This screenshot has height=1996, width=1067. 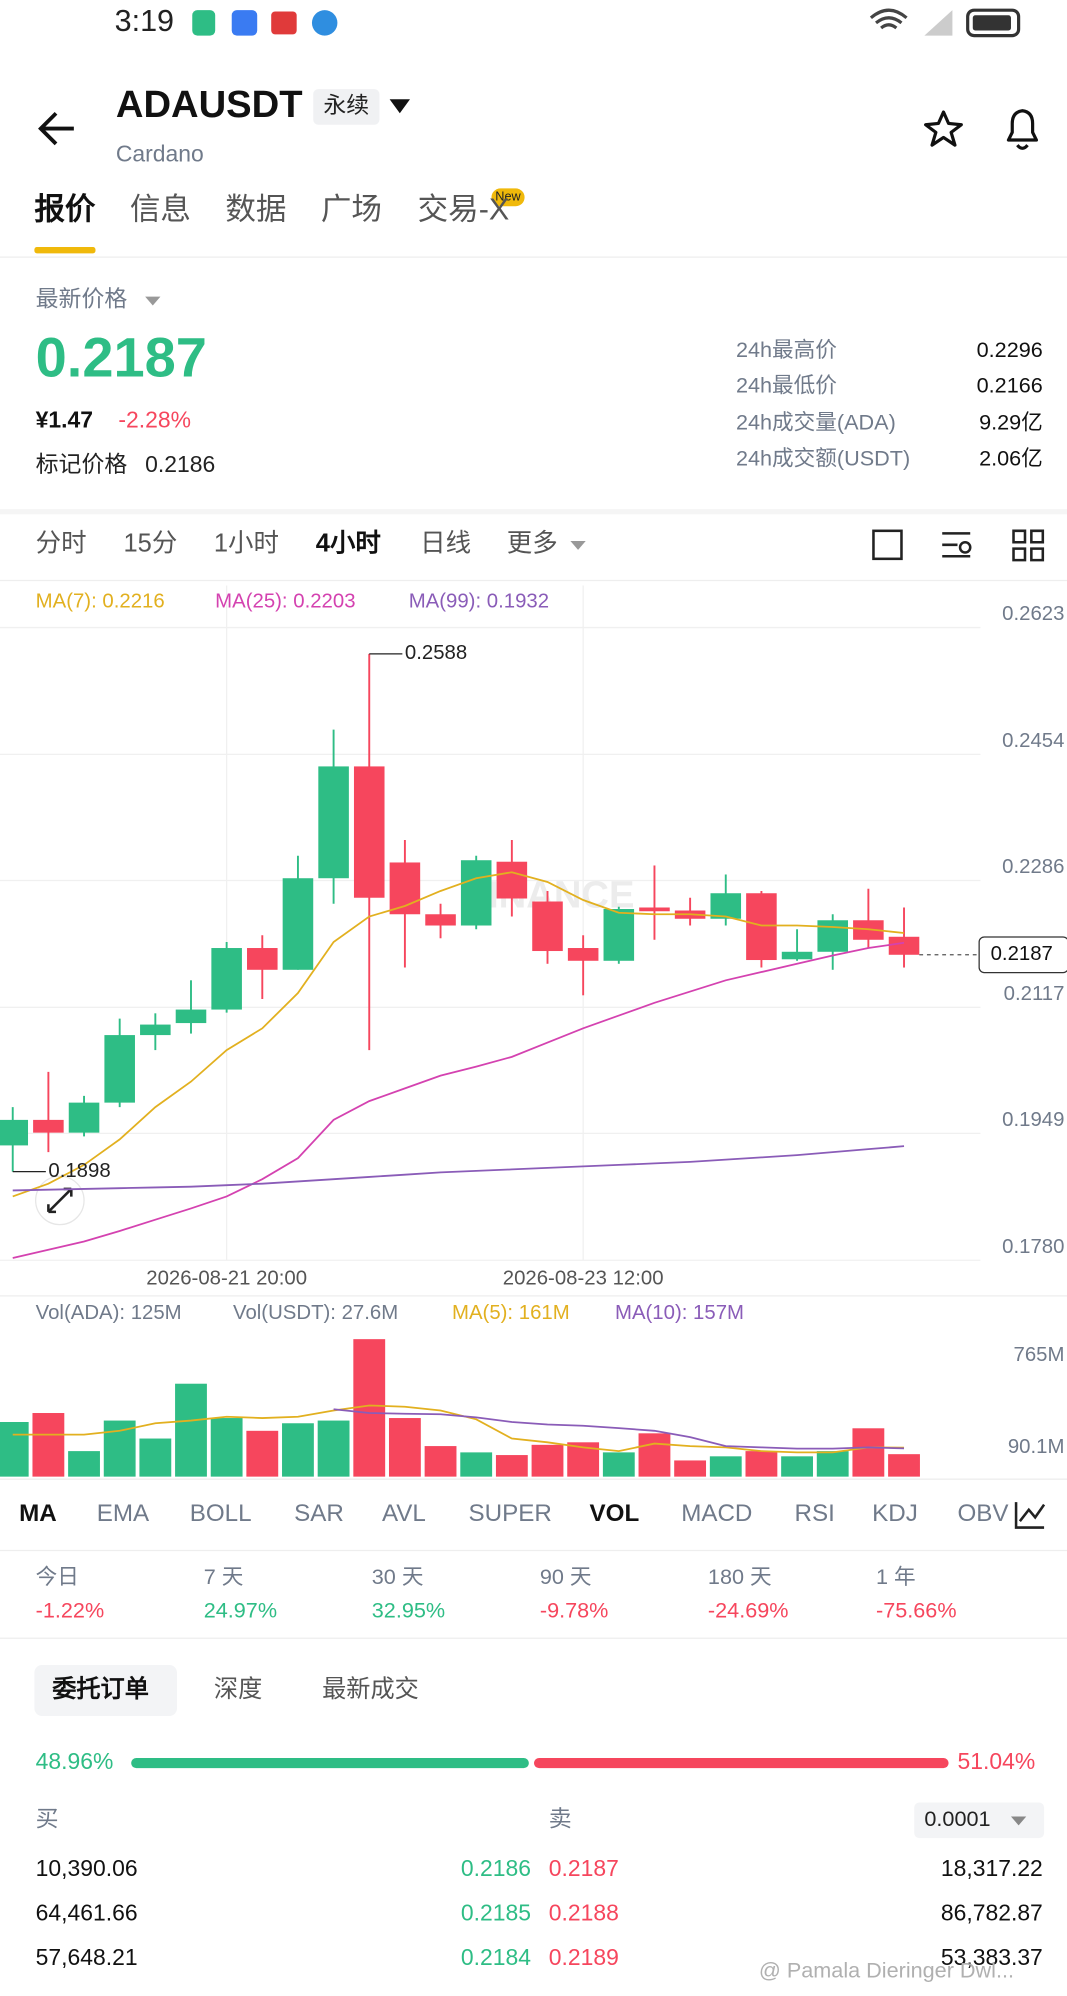 What do you see at coordinates (221, 1513) in the screenshot?
I see `indicator: BOLL` at bounding box center [221, 1513].